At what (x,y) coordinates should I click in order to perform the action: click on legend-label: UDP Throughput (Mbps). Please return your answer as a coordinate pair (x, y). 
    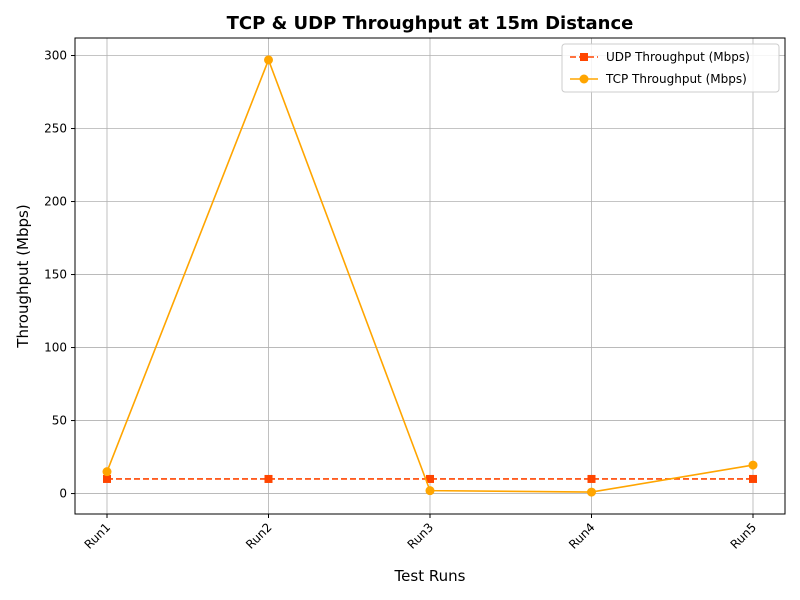
    Looking at the image, I should click on (678, 57).